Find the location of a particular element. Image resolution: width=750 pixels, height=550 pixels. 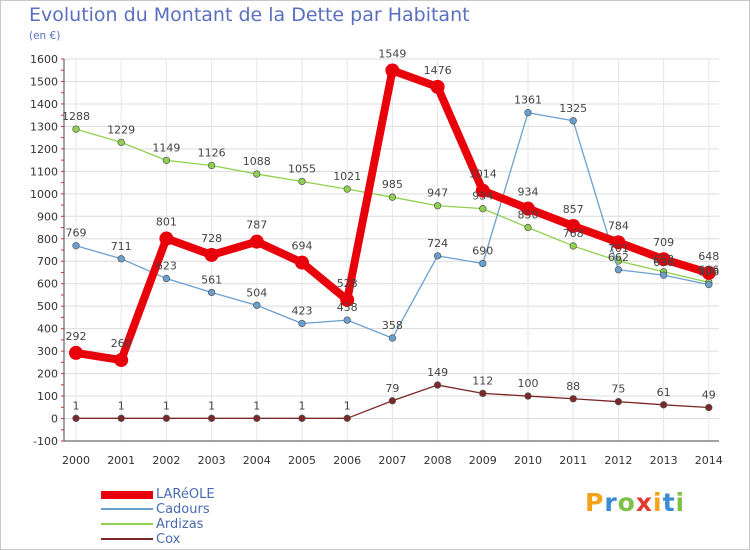

data-label: 728 is located at coordinates (211, 238).